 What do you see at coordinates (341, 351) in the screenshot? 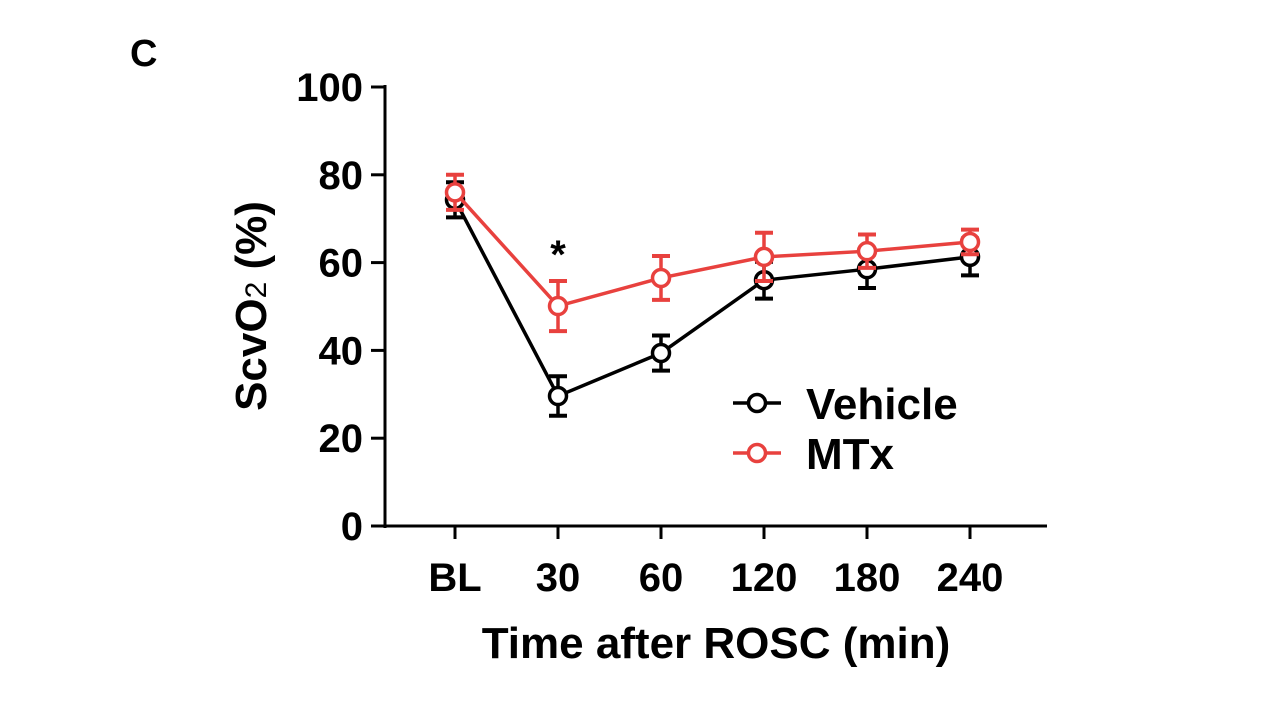
I see `y-tick-label: 40` at bounding box center [341, 351].